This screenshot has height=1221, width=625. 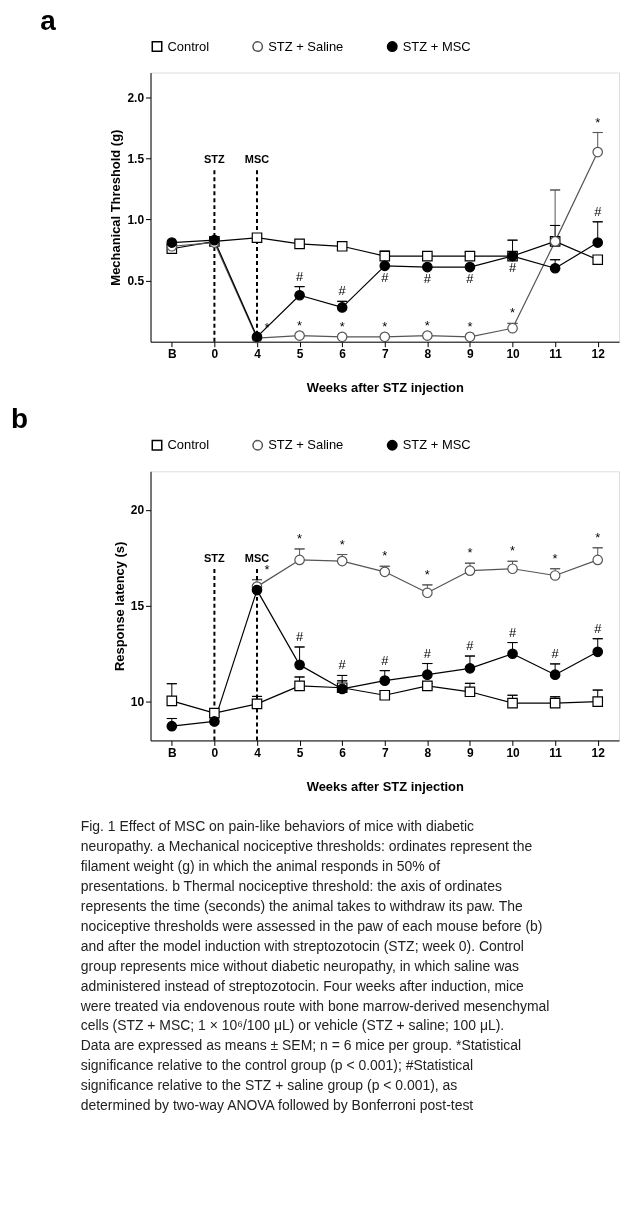 What do you see at coordinates (116, 207) in the screenshot?
I see `y-axis-title: Mechanical Threshold (g)` at bounding box center [116, 207].